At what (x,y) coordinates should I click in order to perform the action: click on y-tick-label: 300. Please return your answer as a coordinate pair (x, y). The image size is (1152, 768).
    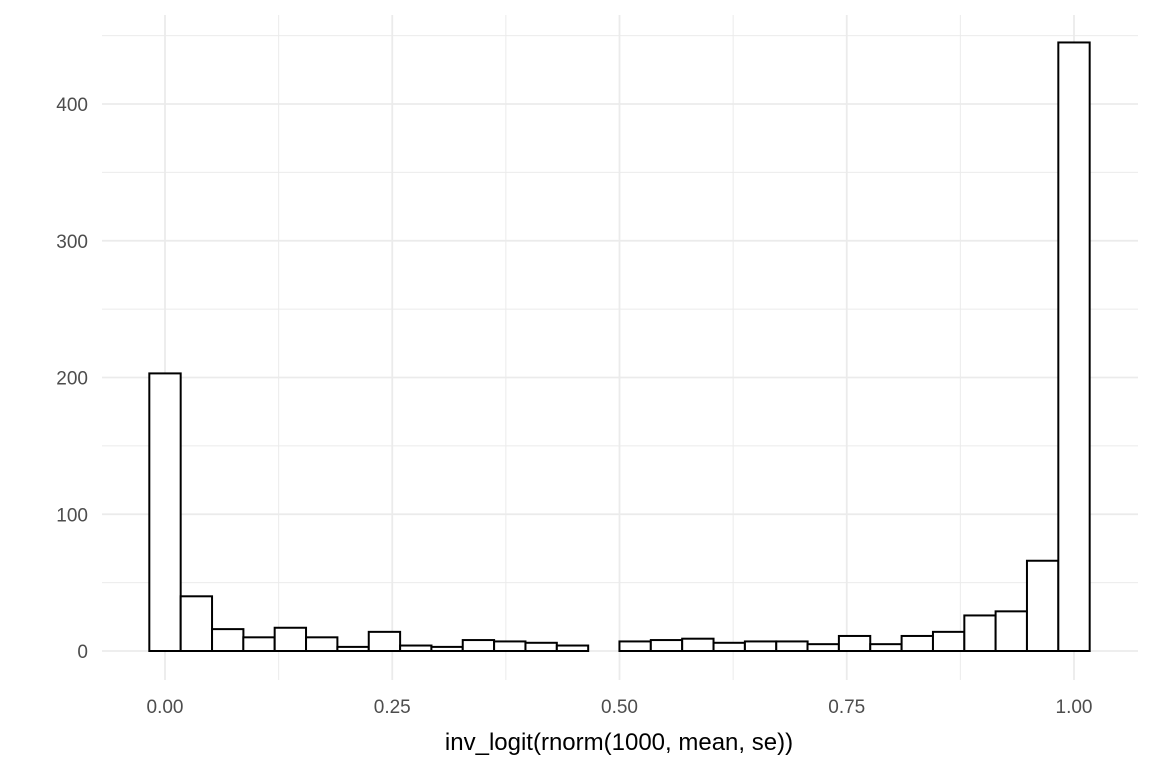
    Looking at the image, I should click on (72, 242).